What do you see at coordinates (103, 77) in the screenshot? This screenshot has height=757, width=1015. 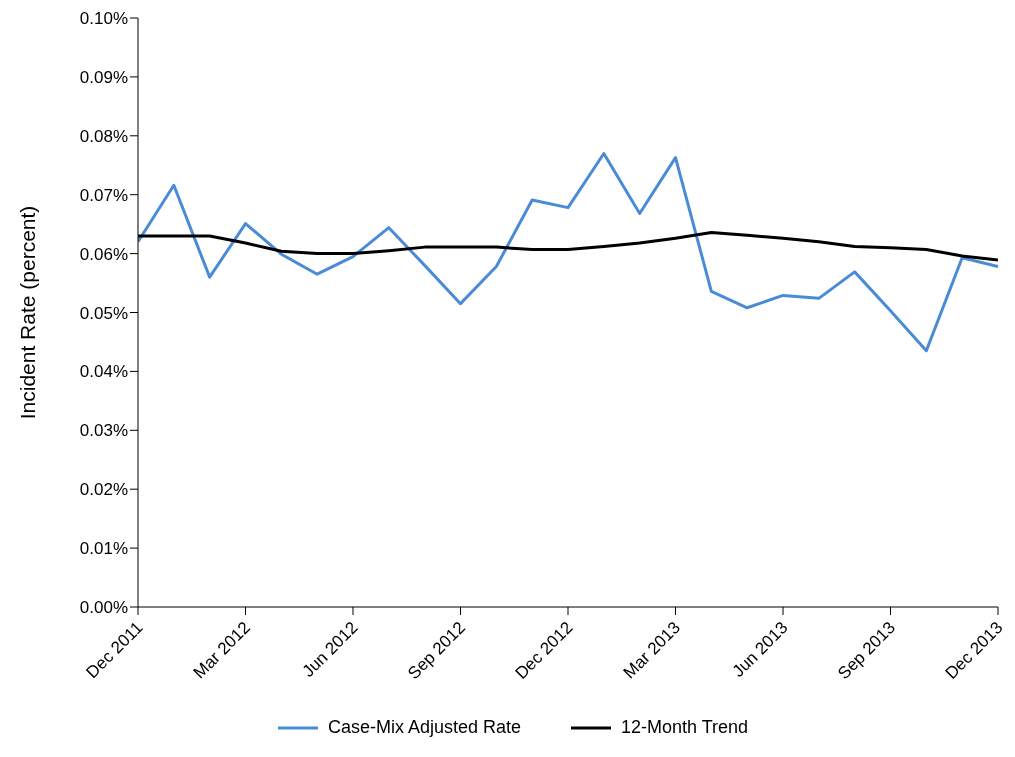 I see `y-tick-label: 0.09%` at bounding box center [103, 77].